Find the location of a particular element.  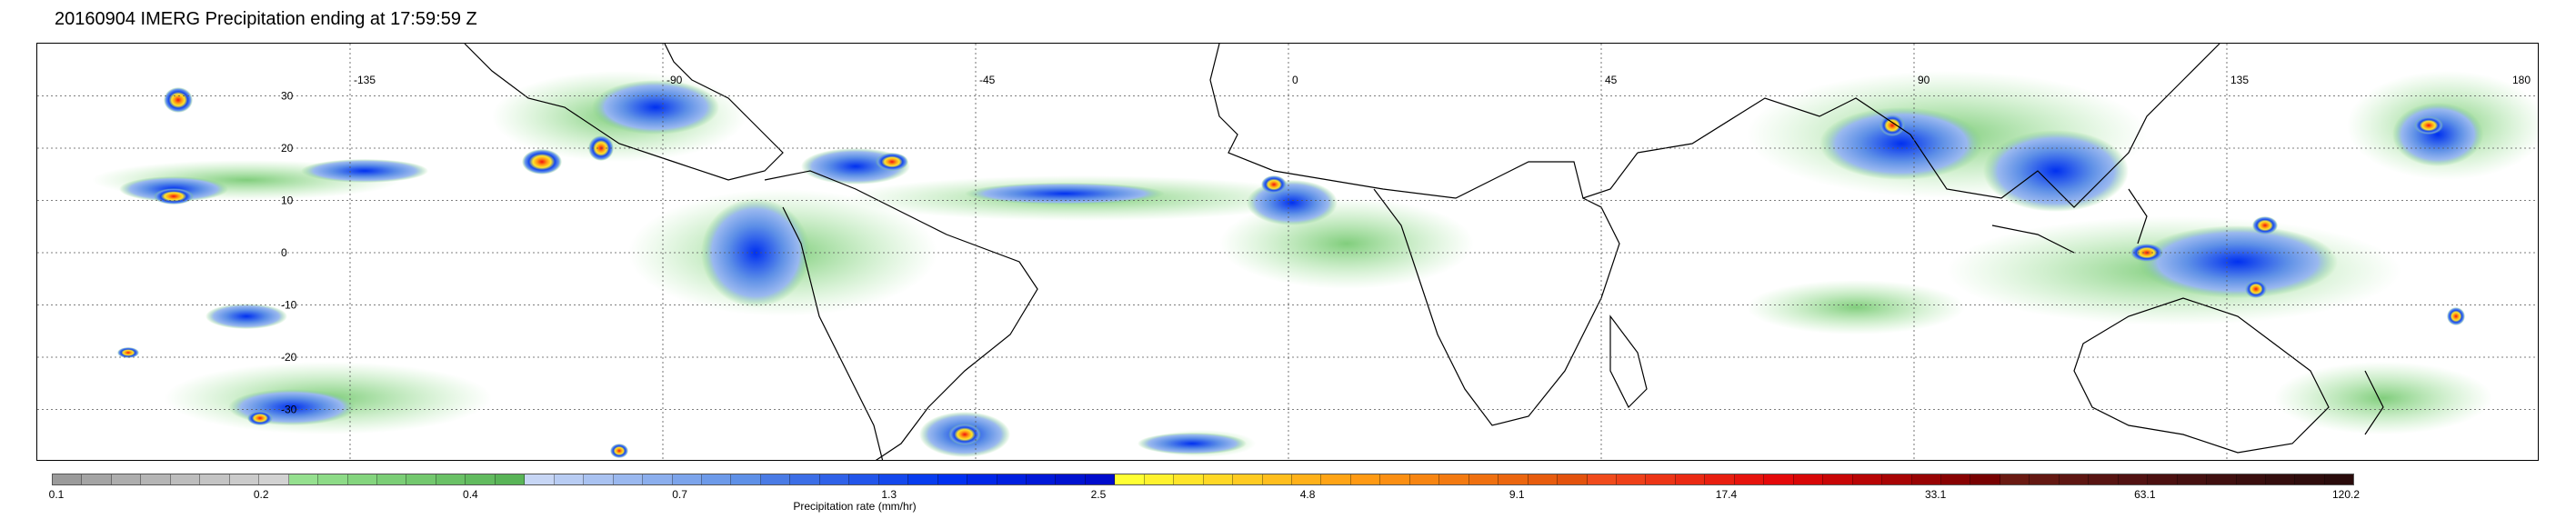

longitude-label: -90 is located at coordinates (675, 80).